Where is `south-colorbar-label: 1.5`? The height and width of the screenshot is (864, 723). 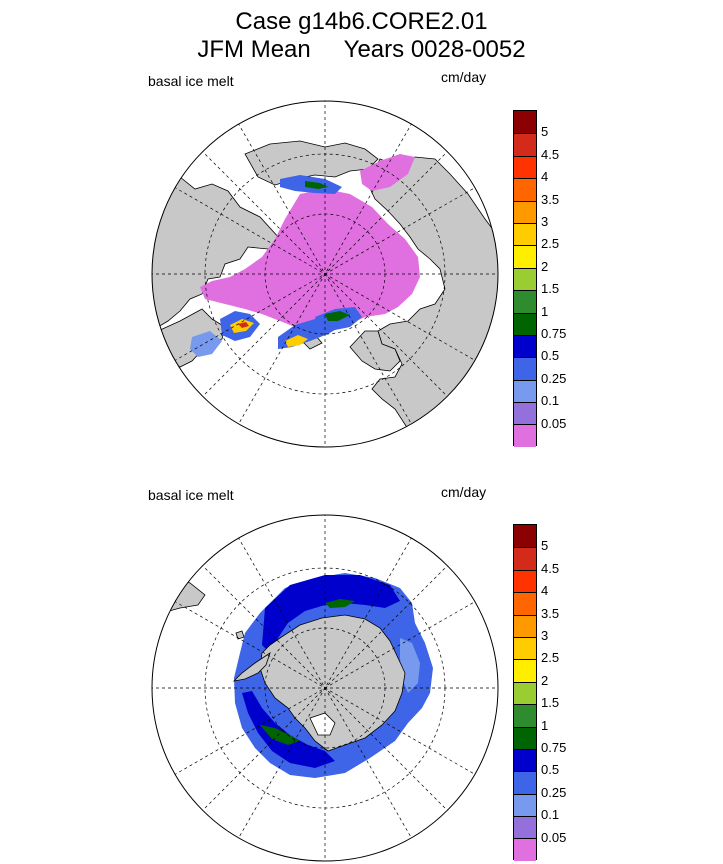 south-colorbar-label: 1.5 is located at coordinates (550, 703).